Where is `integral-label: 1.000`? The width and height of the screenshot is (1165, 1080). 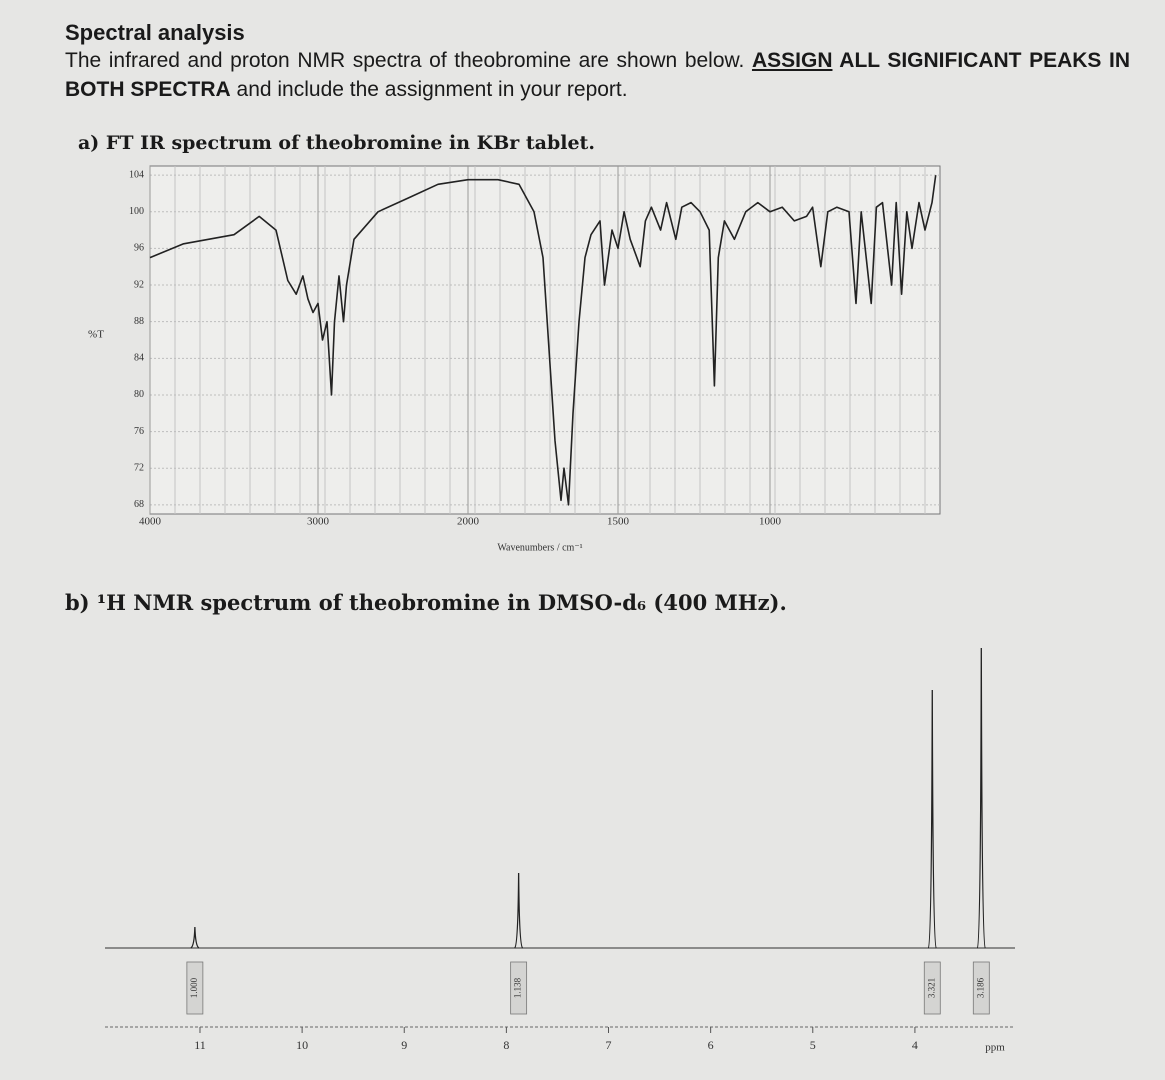
integral-label: 1.000 is located at coordinates (194, 987).